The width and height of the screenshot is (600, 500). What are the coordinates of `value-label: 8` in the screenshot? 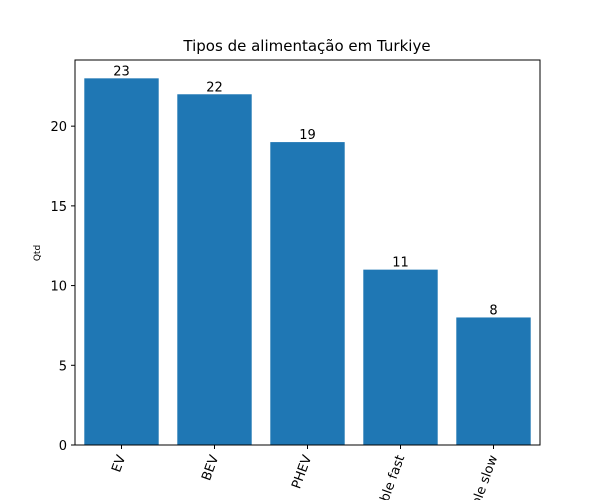 It's located at (493, 310).